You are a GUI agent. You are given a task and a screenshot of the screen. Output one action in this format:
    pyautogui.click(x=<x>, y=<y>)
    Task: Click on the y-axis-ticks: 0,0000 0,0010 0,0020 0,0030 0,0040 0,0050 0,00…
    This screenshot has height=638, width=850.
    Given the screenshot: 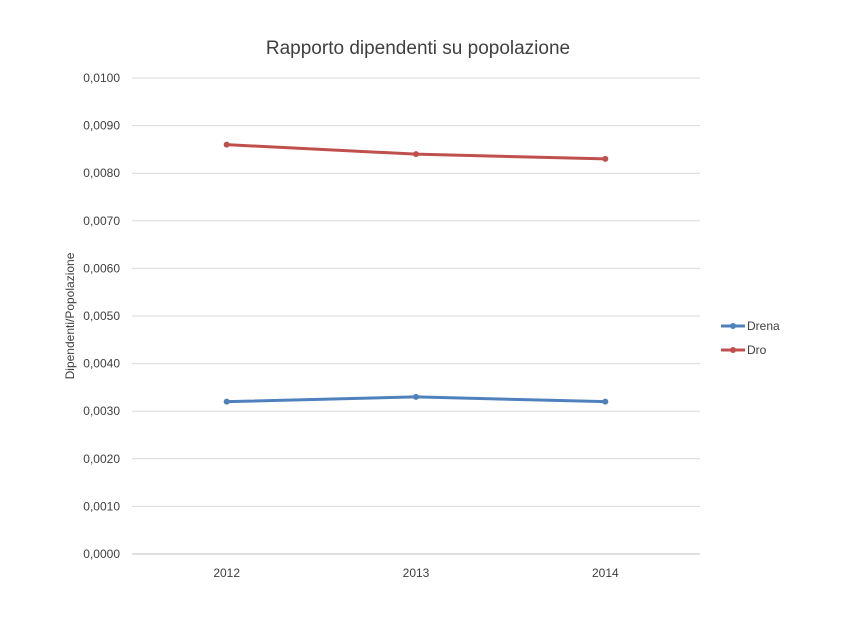 What is the action you would take?
    pyautogui.click(x=101, y=316)
    